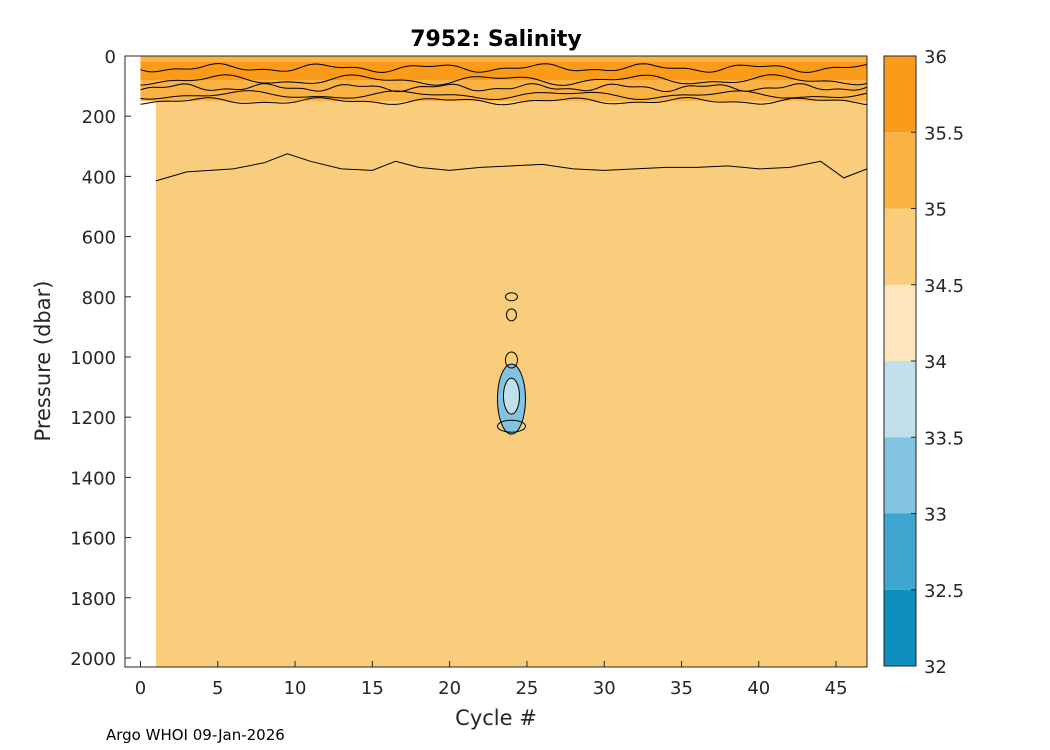 The height and width of the screenshot is (750, 1050). I want to click on colorbar-tick-label: 32, so click(935, 667).